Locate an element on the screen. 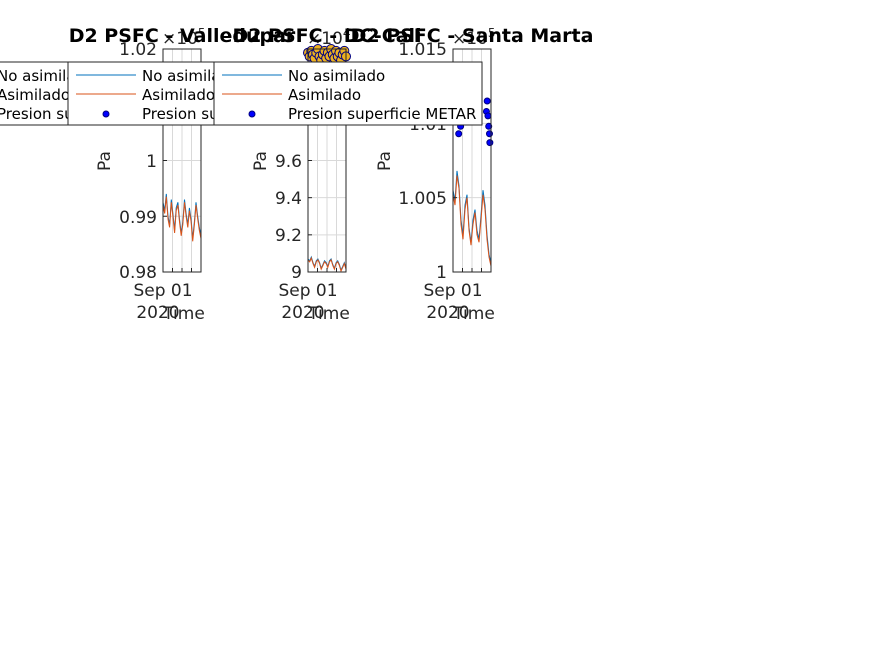  subplot-title-valledupar: D2 PSFC - Valledupar is located at coordinates (182, 36).